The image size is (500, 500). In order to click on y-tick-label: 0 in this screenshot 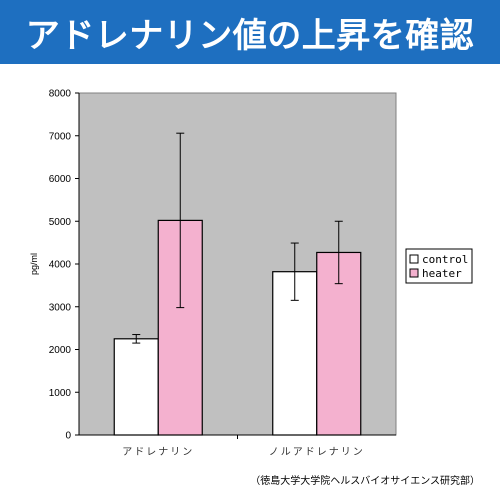, I will do `click(68, 436)`.